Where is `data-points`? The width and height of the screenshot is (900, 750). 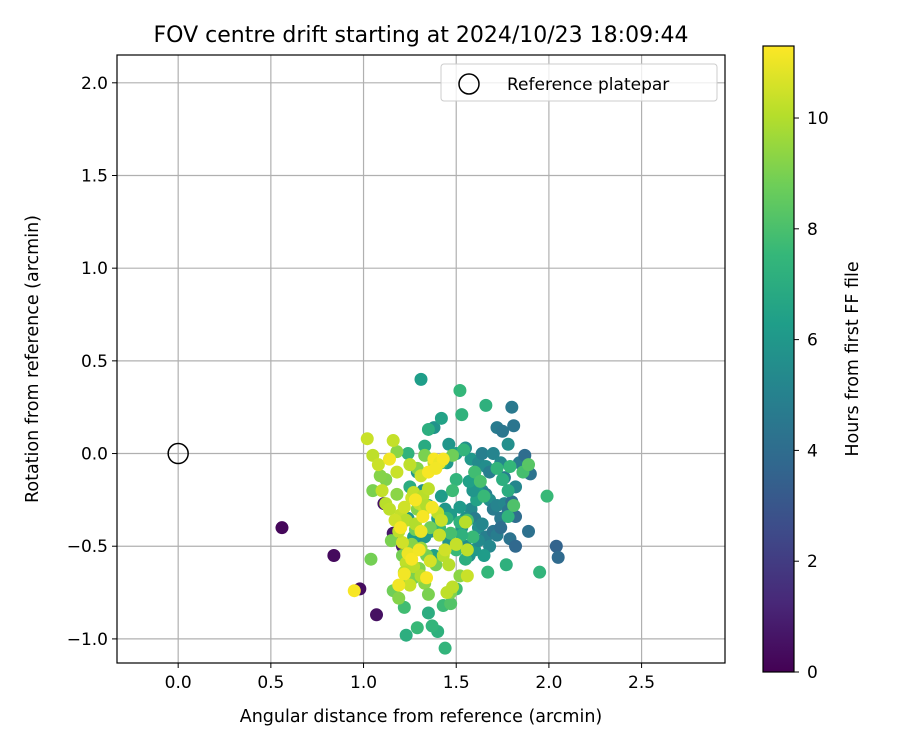
data-points is located at coordinates (420, 513).